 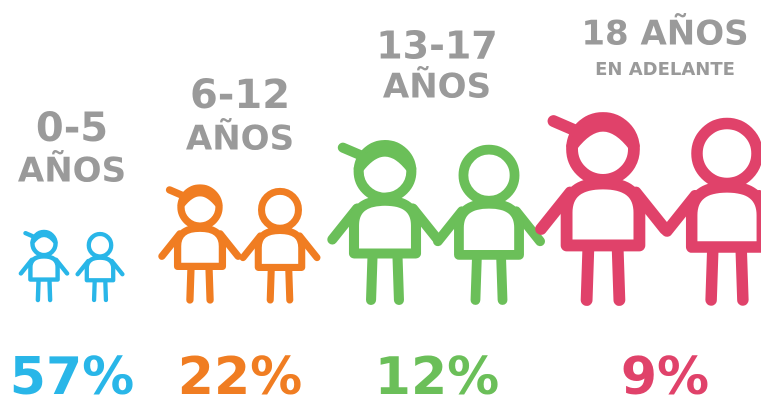 I want to click on age-label: 0-5, so click(x=72, y=128).